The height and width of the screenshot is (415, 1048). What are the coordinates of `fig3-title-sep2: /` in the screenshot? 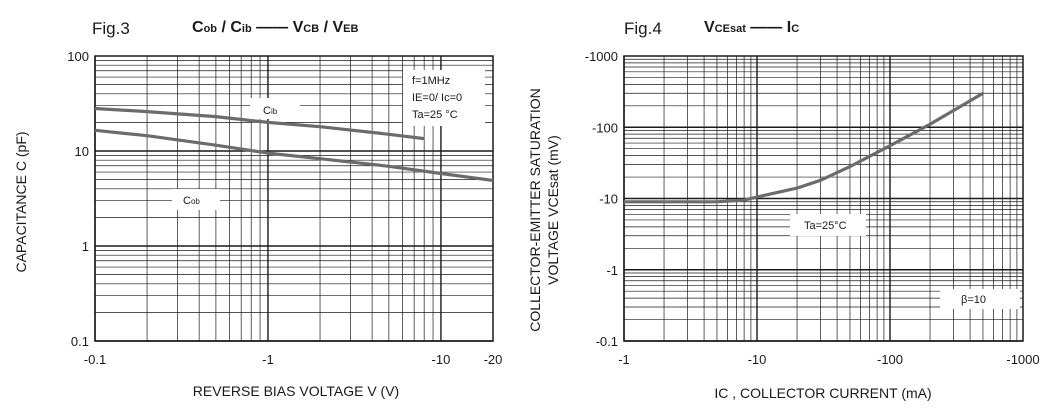 It's located at (326, 27).